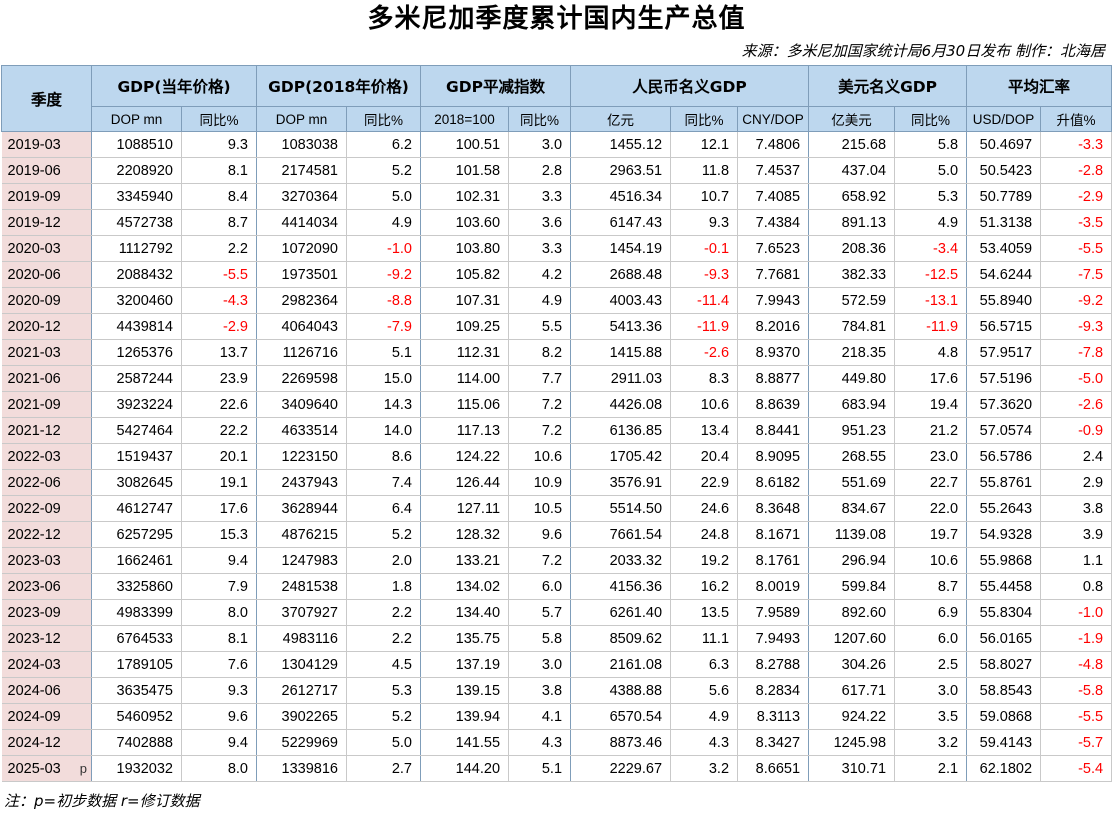  Describe the element at coordinates (46, 170) in the screenshot. I see `quarter-cell: 2019-06` at that location.